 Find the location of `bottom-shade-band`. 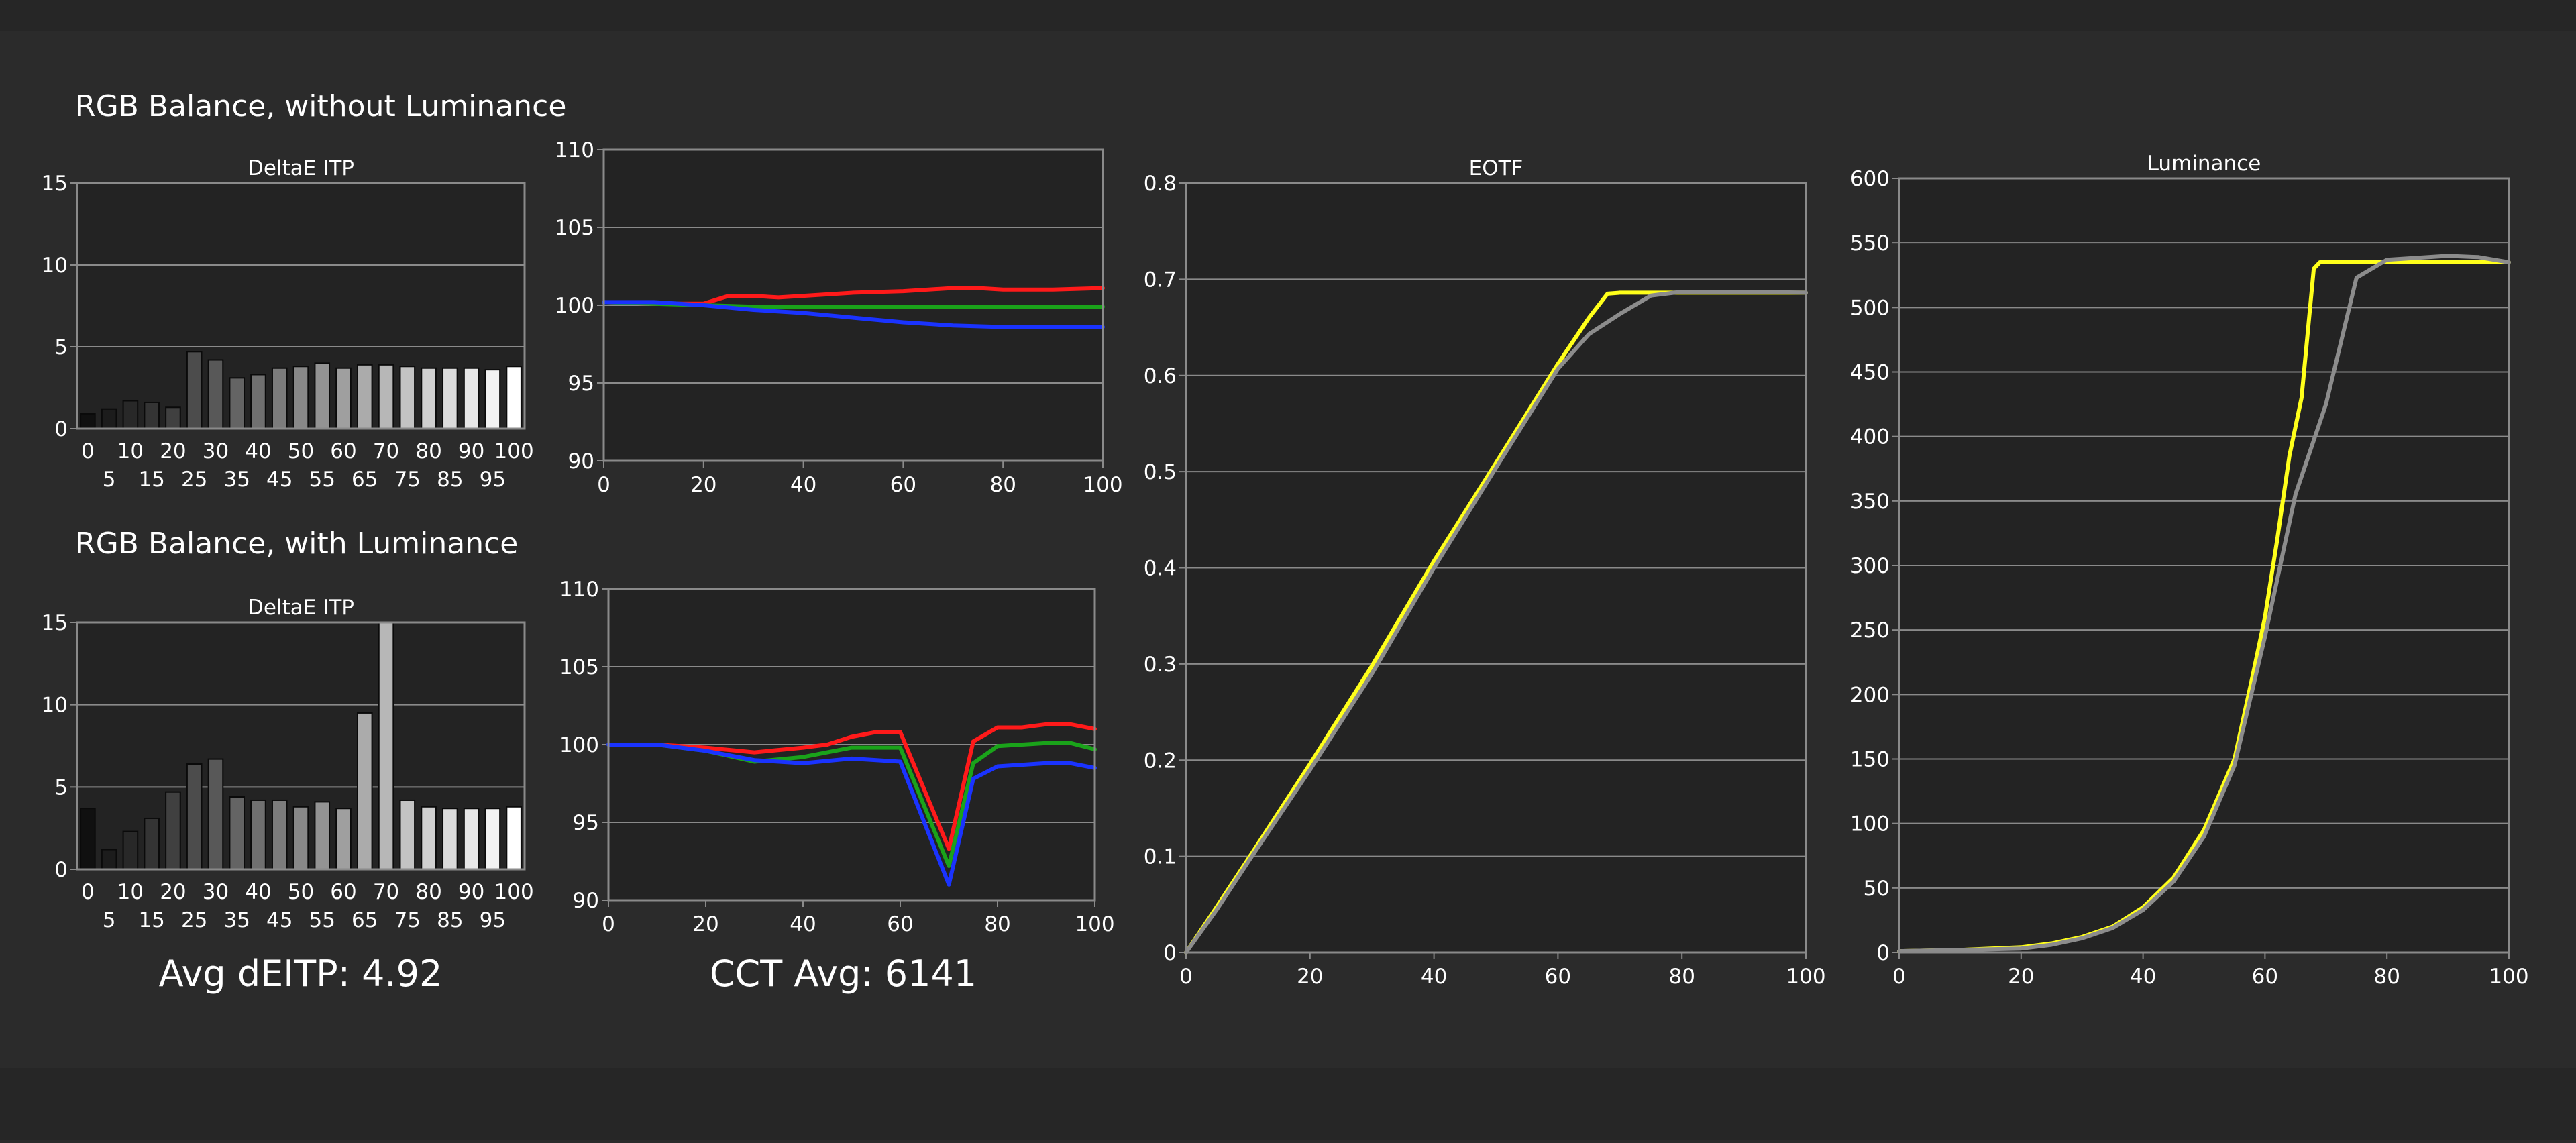

bottom-shade-band is located at coordinates (1288, 1104).